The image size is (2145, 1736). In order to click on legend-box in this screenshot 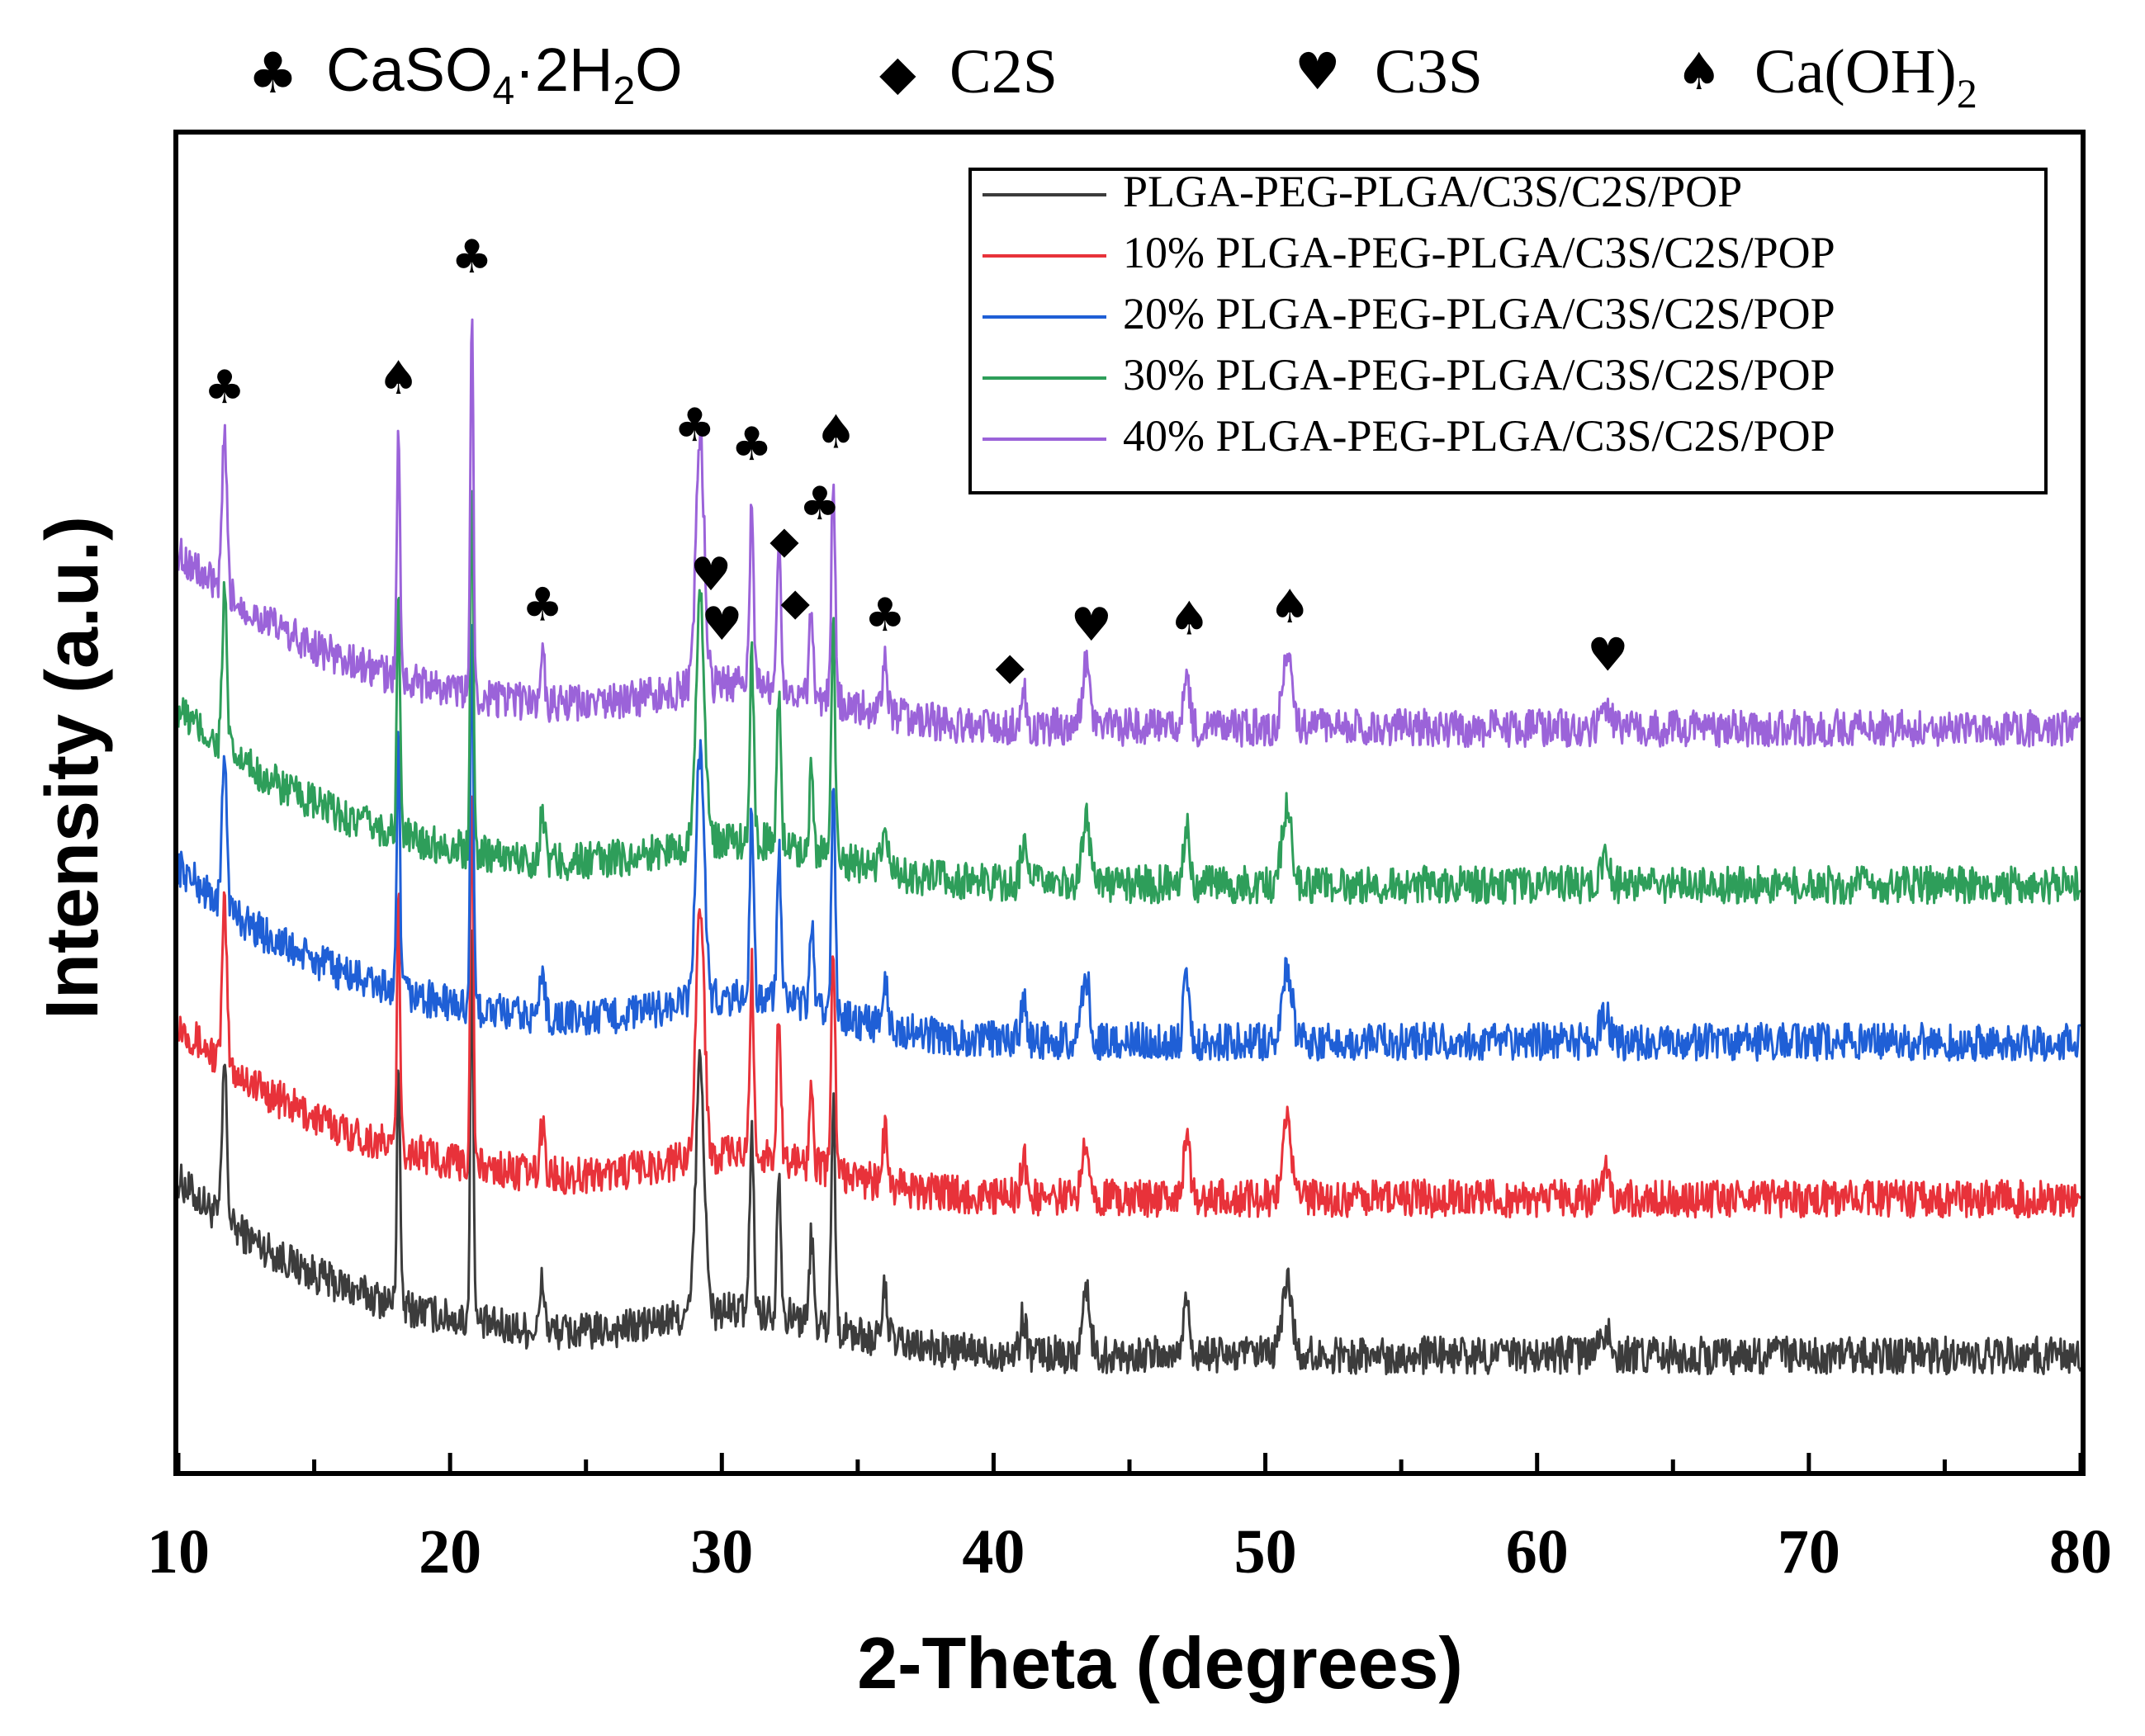, I will do `click(1508, 331)`.